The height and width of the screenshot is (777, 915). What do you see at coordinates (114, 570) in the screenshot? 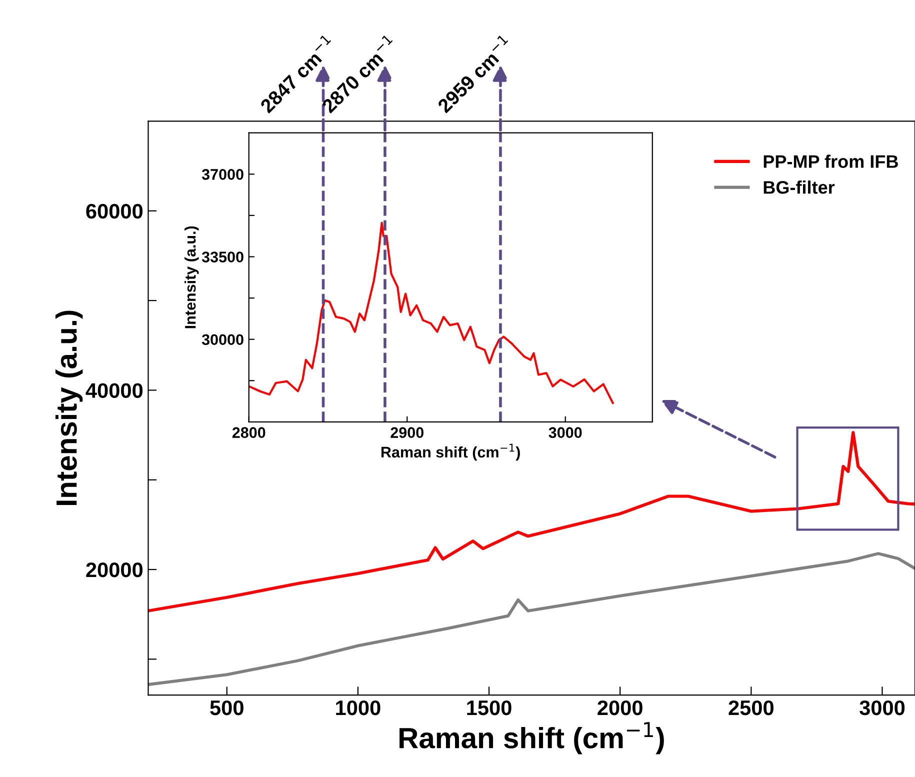
I see `y-tick-label: 20000` at bounding box center [114, 570].